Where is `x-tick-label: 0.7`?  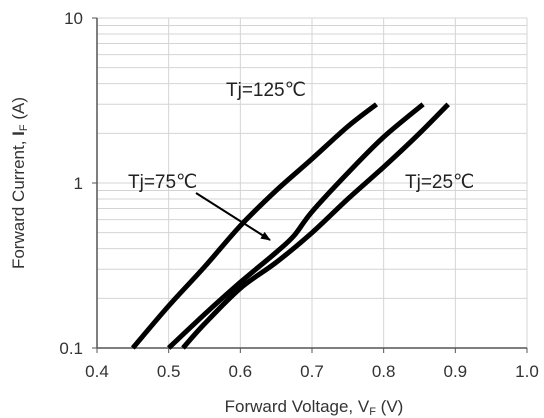
x-tick-label: 0.7 is located at coordinates (312, 371).